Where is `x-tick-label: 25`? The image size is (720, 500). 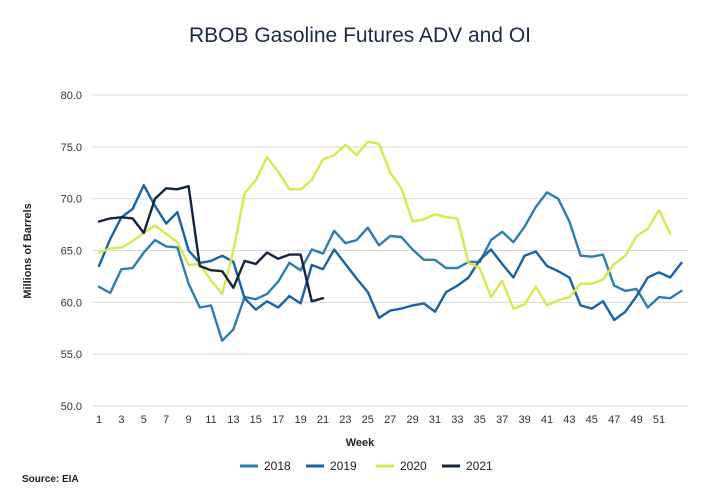
x-tick-label: 25 is located at coordinates (368, 420).